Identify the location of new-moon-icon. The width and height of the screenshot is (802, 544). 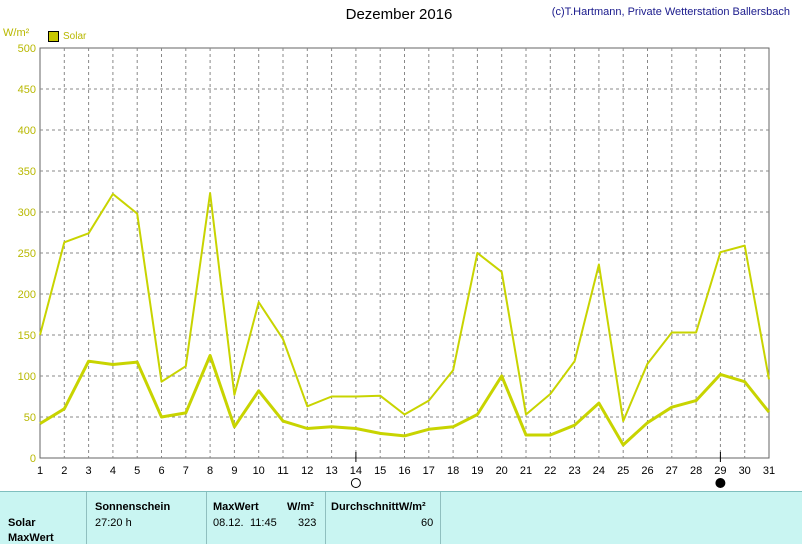
(720, 483).